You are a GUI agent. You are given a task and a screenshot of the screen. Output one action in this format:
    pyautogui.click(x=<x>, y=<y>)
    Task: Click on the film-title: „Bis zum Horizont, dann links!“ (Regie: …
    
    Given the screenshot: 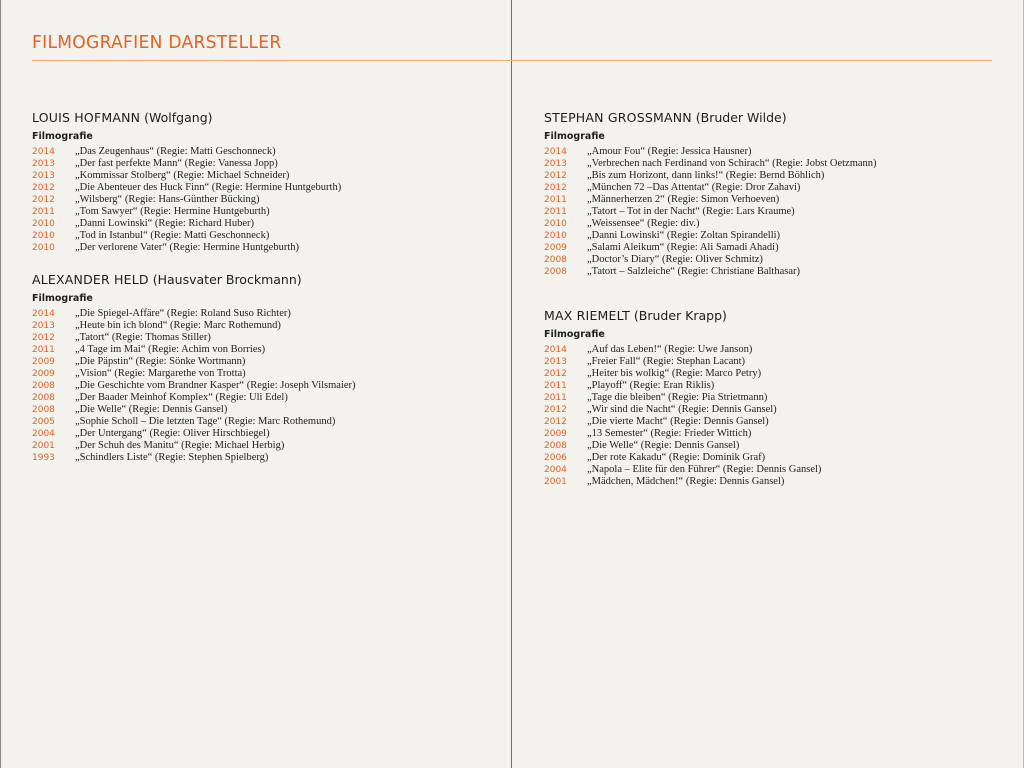 What is the action you would take?
    pyautogui.click(x=706, y=175)
    